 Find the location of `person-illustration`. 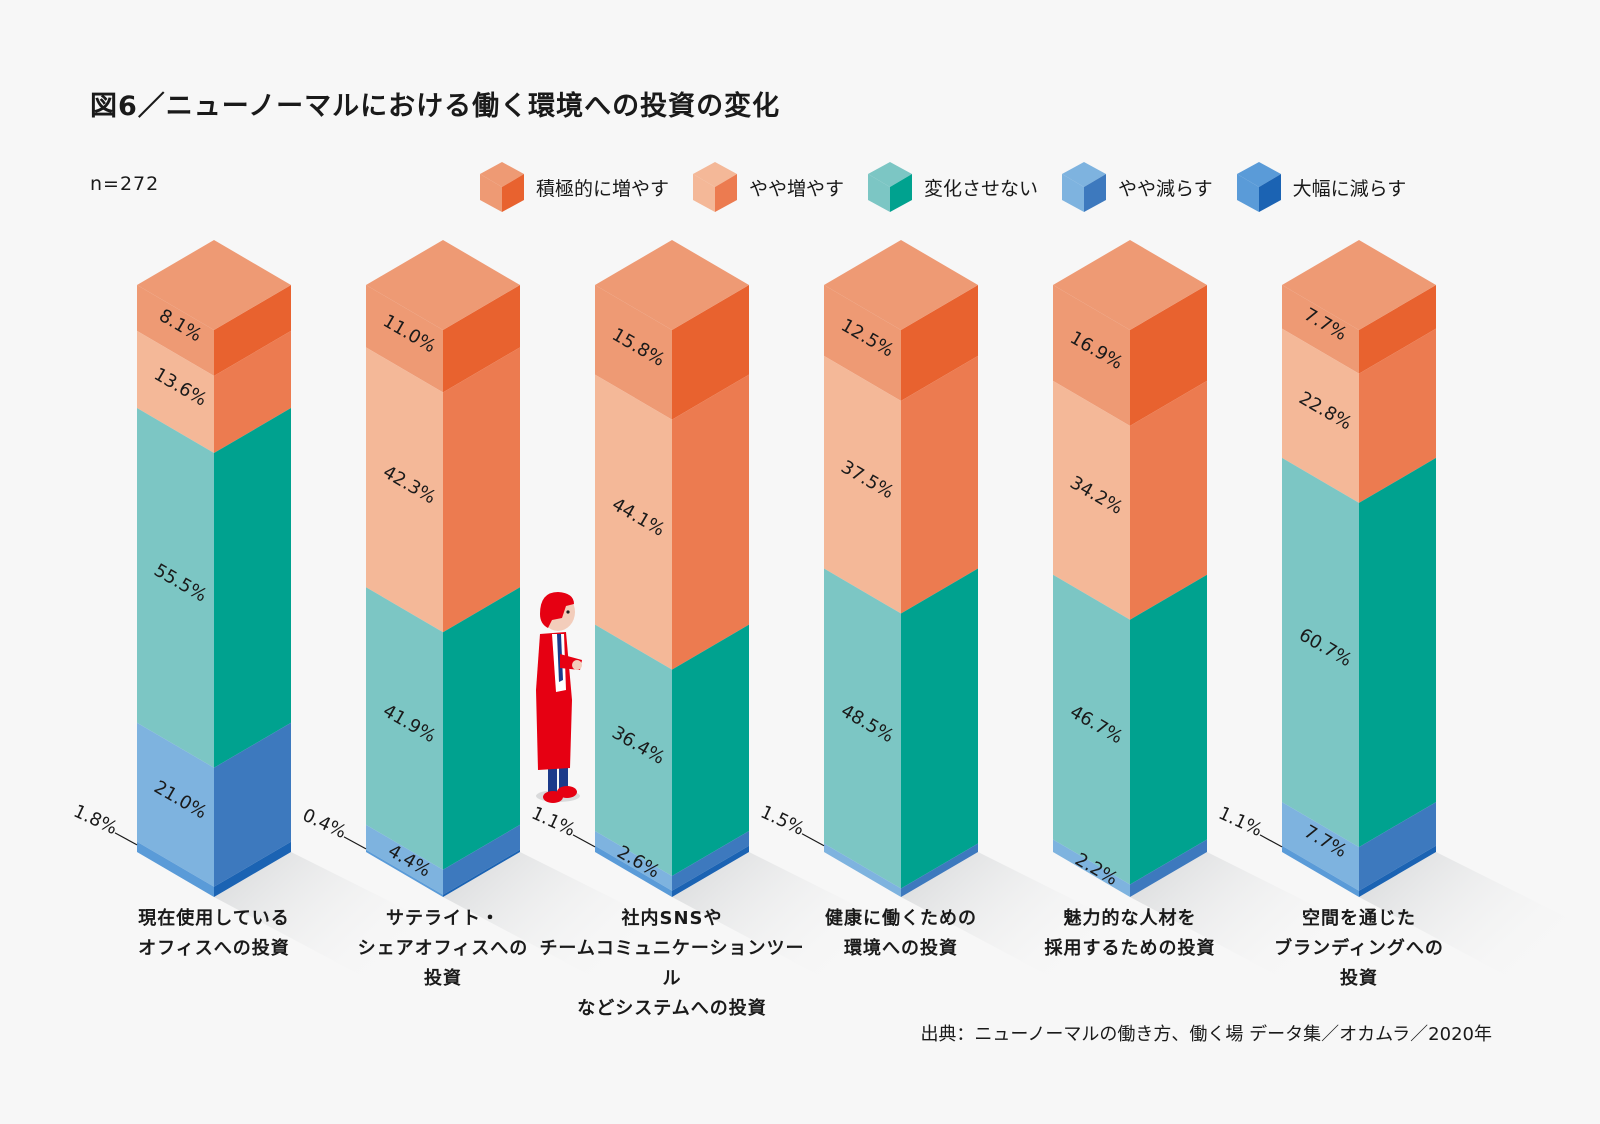

person-illustration is located at coordinates (559, 697).